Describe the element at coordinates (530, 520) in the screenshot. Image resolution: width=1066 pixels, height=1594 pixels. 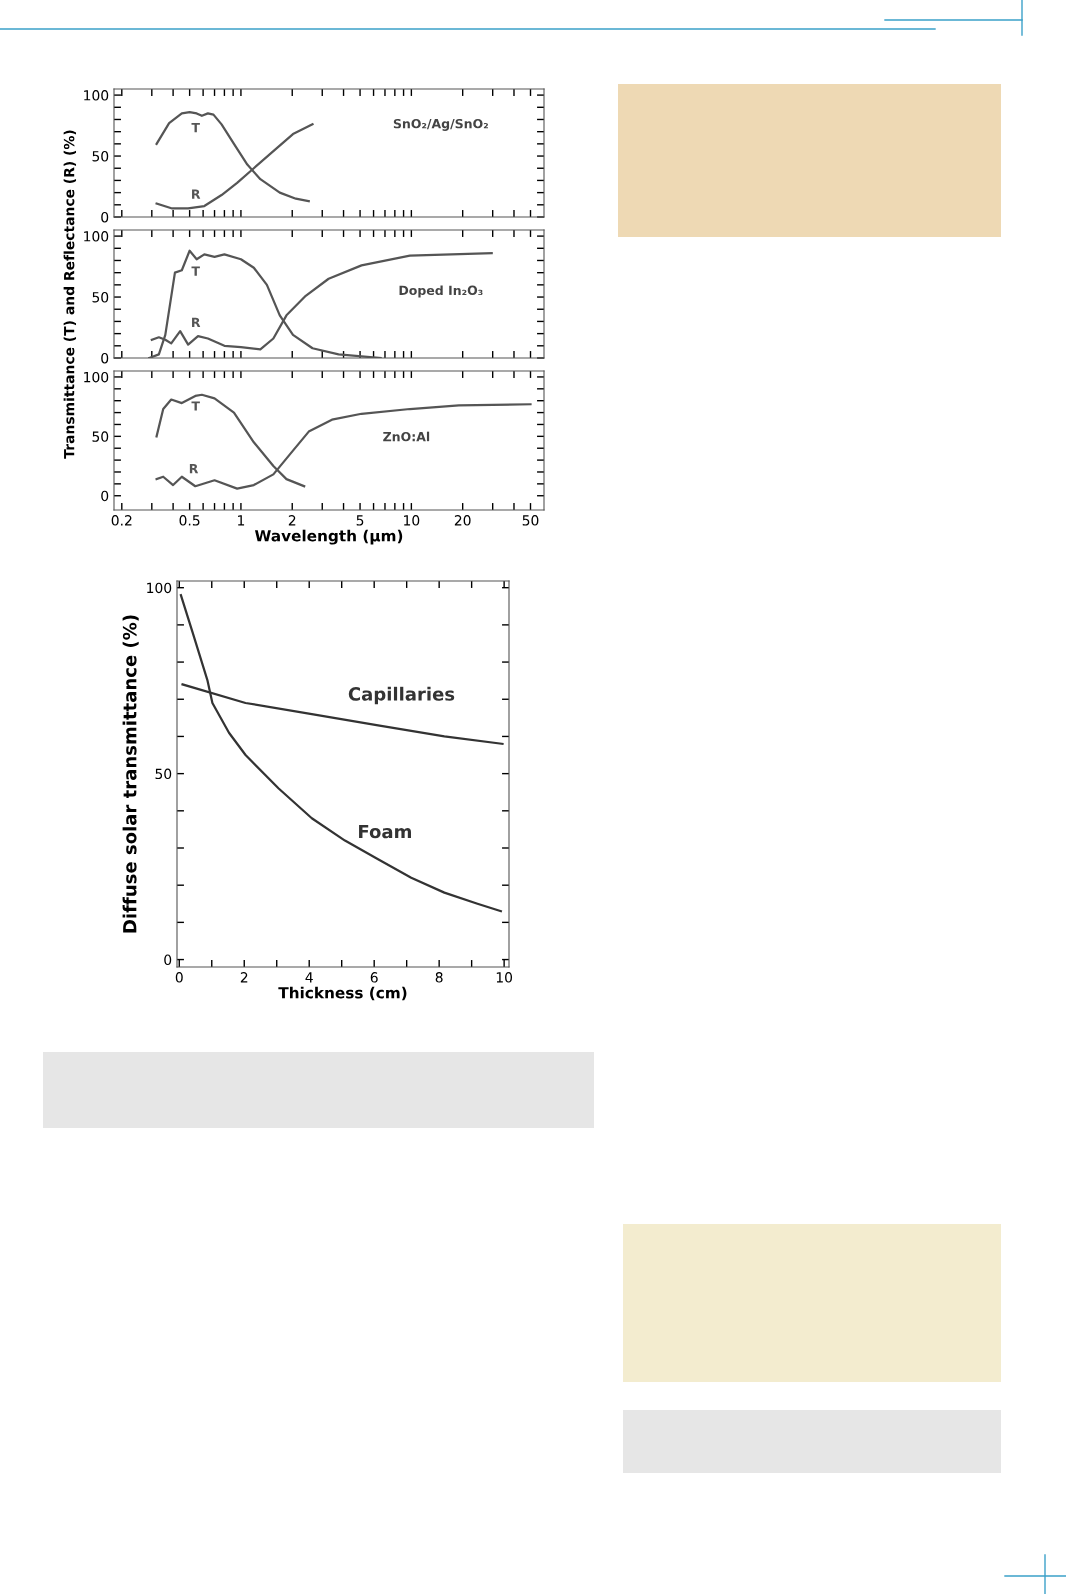
I see `x-tick-label: 50` at that location.